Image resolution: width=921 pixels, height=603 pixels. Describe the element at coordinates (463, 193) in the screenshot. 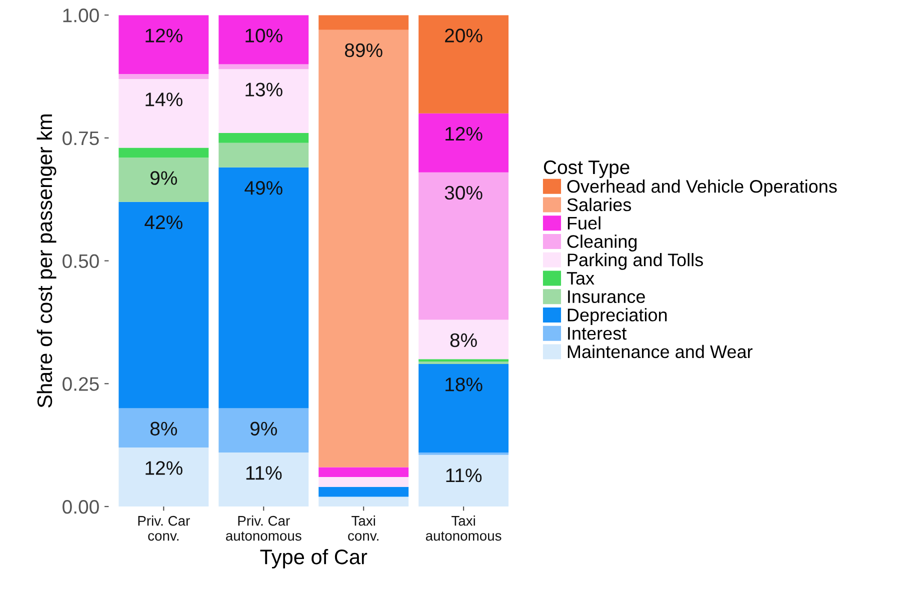

I see `data-label: 30%` at that location.